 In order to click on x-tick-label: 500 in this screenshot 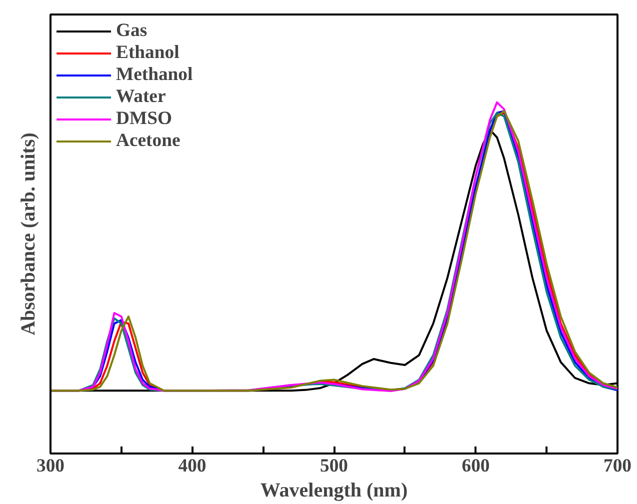, I will do `click(334, 466)`.